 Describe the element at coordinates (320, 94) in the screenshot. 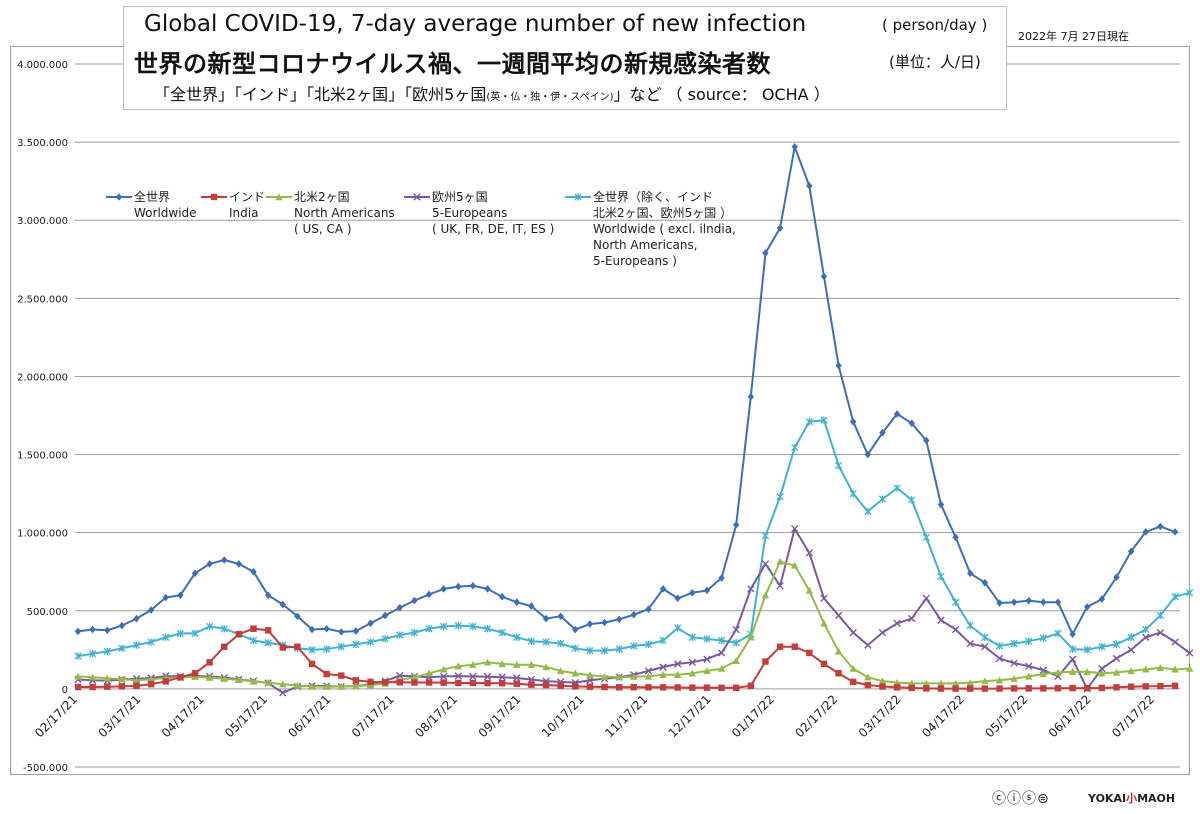

I see `subtitle-main: 「全世界」「インド」「北米2ヶ国」「欧州5ヶ国` at that location.